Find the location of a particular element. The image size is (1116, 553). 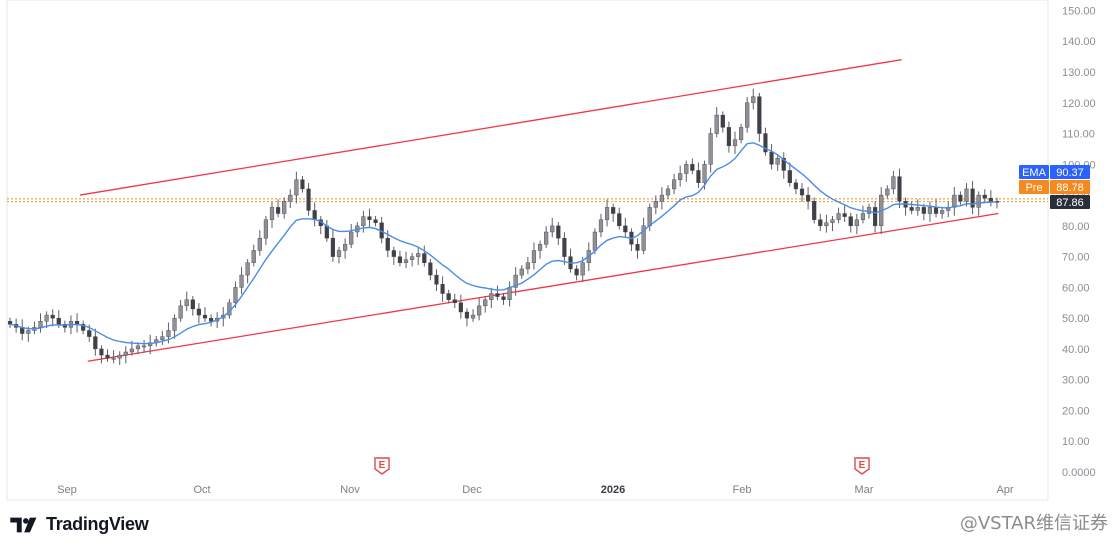

price-badge-name-bg is located at coordinates (1034, 172).